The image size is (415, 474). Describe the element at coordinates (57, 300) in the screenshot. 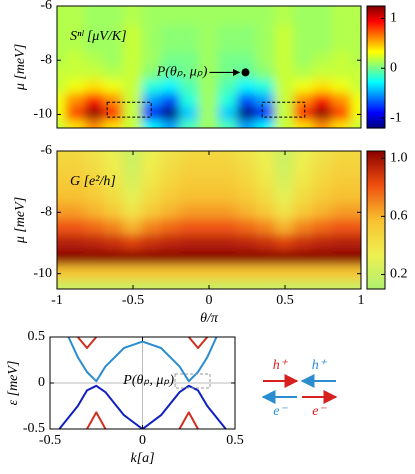

I see `x-tick-label: -1` at that location.